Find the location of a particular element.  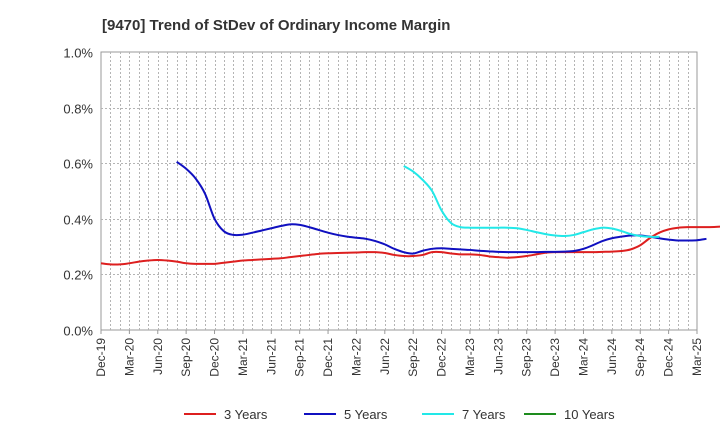

x-tick-label: Dec-19 is located at coordinates (101, 357).